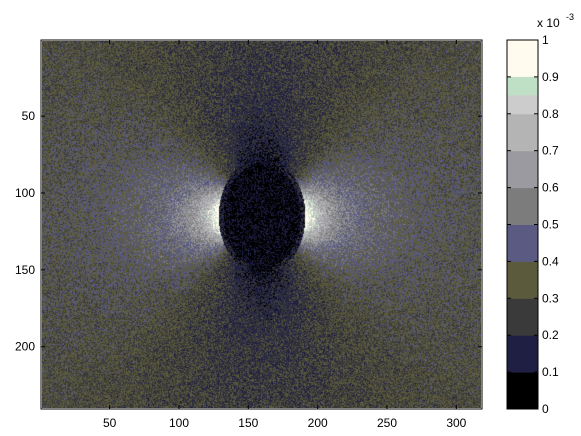  What do you see at coordinates (179, 423) in the screenshot?
I see `x-tick-label: 100` at bounding box center [179, 423].